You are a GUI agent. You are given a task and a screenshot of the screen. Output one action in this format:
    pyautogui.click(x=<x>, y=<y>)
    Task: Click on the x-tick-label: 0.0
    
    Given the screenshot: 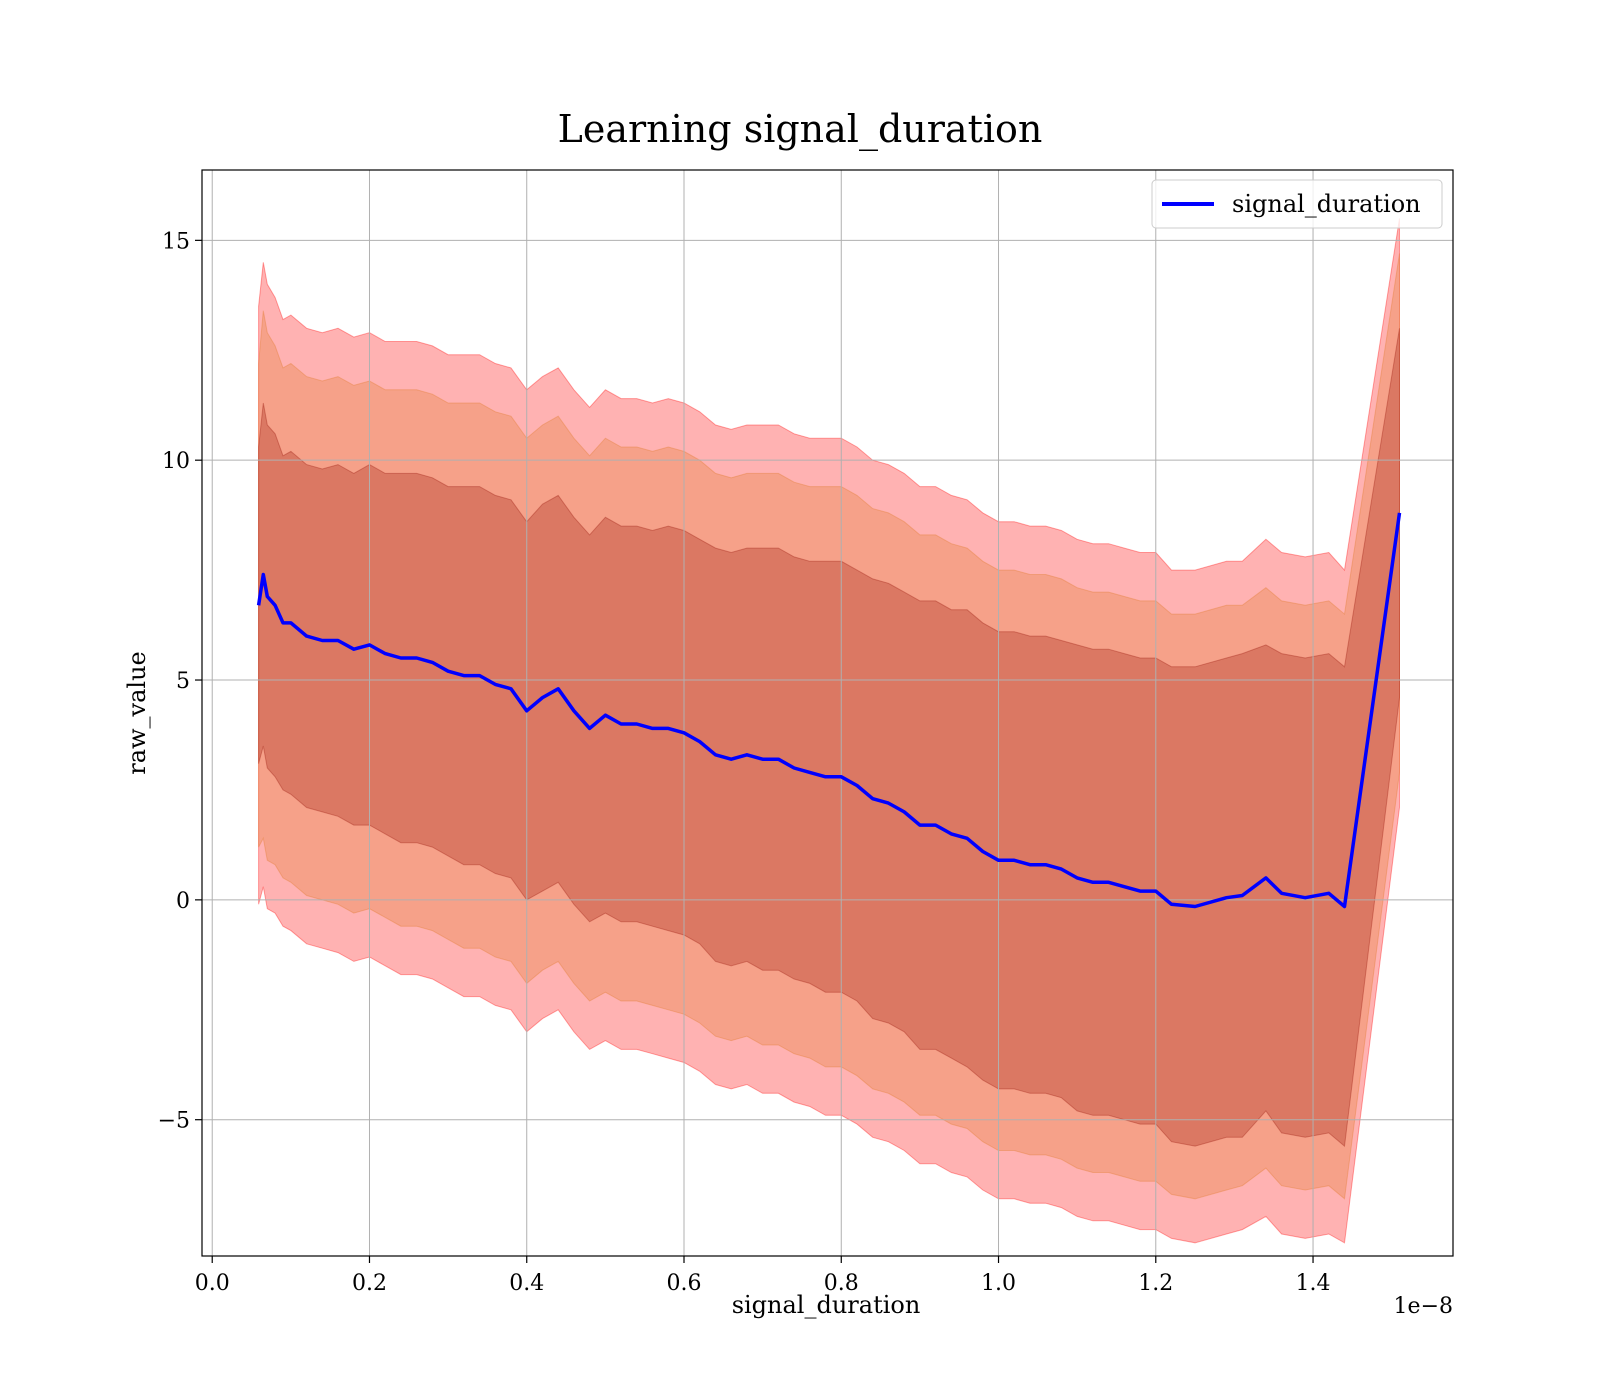 What is the action you would take?
    pyautogui.click(x=212, y=1283)
    